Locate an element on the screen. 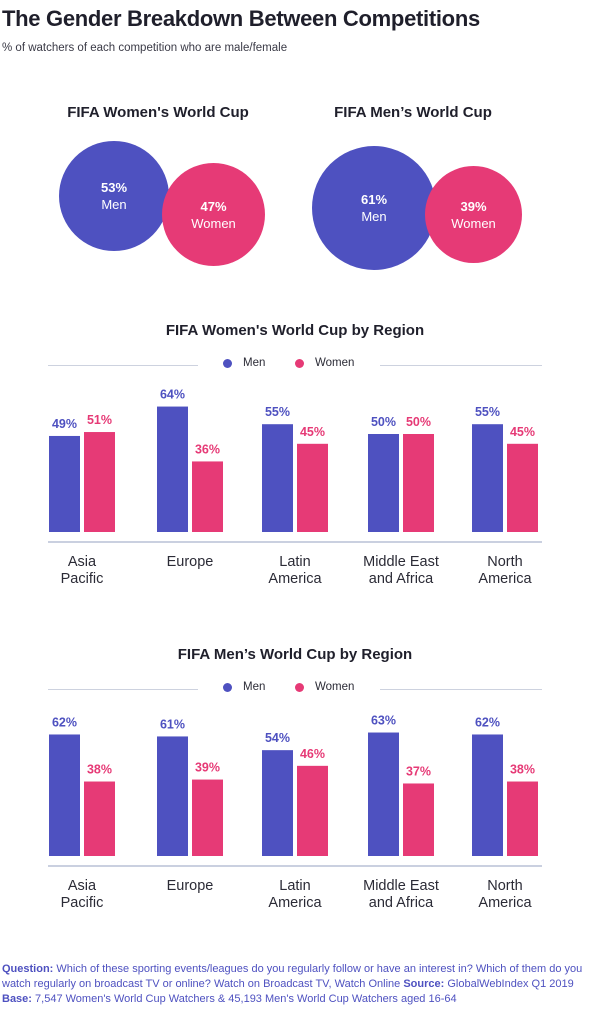 This screenshot has width=590, height=1024. mens-cup-title: FIFA Men’s World Cup is located at coordinates (413, 112).